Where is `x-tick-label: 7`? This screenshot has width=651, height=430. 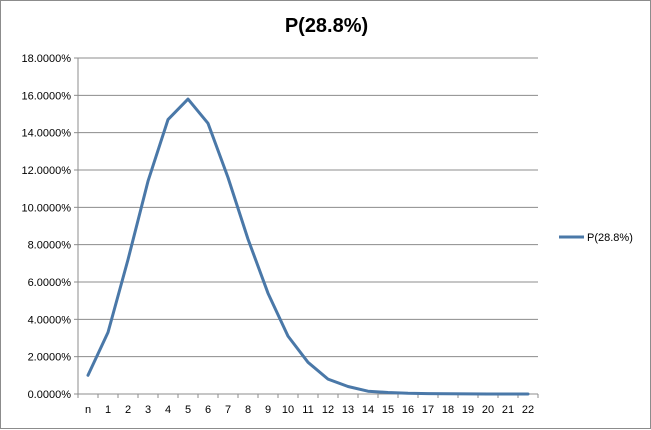
x-tick-label: 7 is located at coordinates (228, 410).